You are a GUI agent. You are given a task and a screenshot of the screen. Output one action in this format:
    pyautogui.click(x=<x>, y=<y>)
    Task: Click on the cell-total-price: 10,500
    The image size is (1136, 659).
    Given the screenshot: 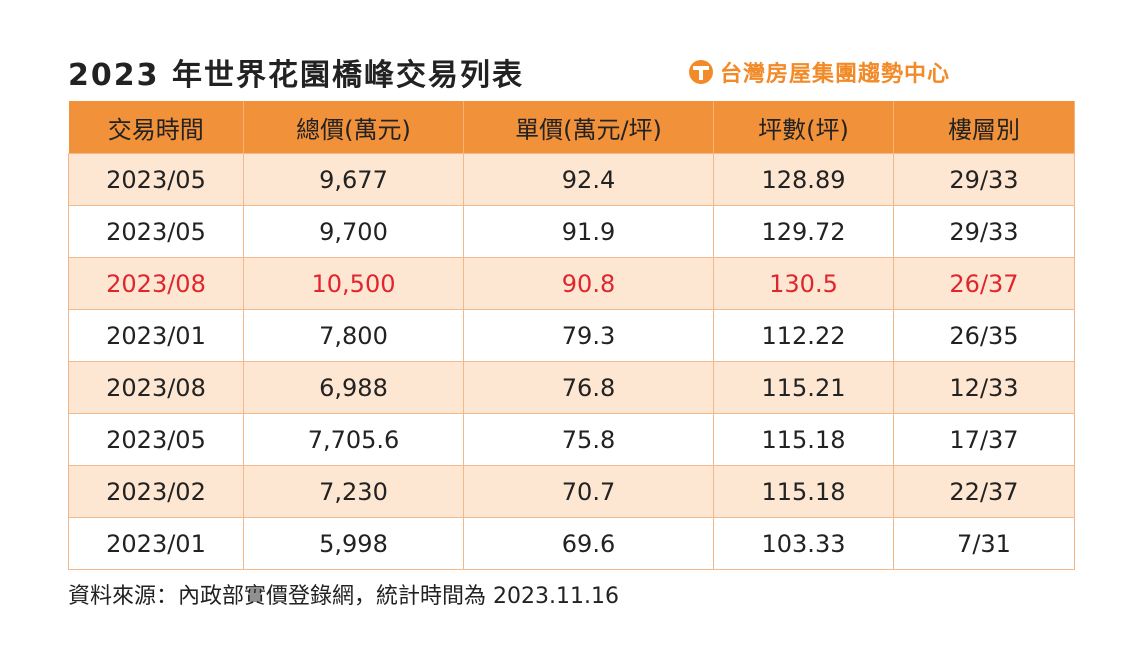 What is the action you would take?
    pyautogui.click(x=353, y=283)
    